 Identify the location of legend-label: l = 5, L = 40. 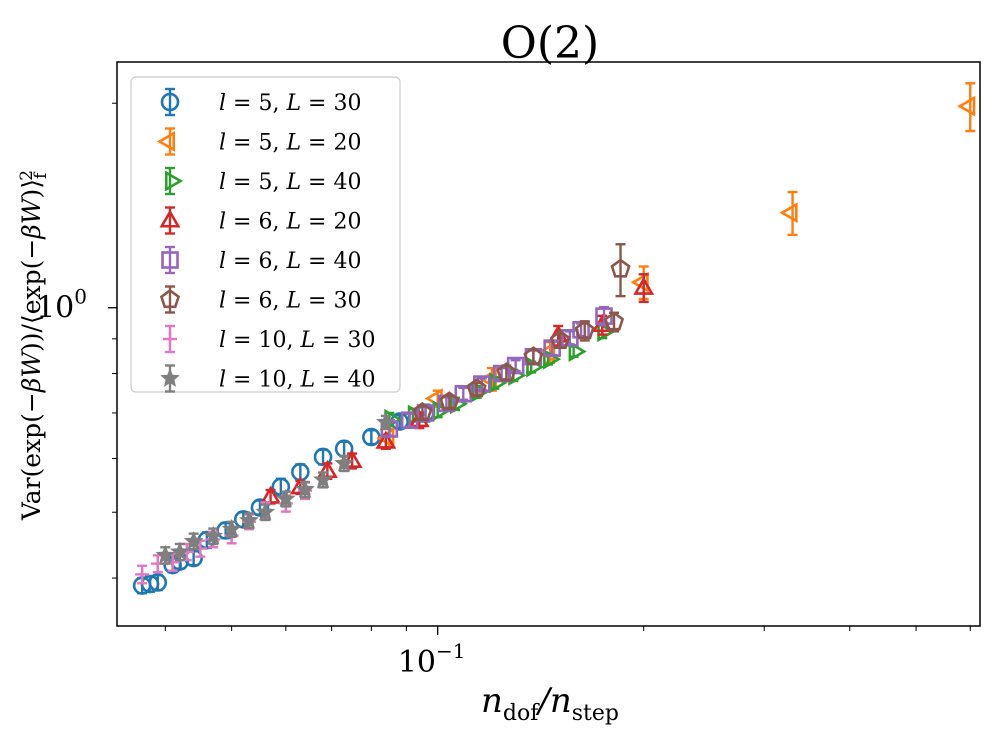
(290, 182).